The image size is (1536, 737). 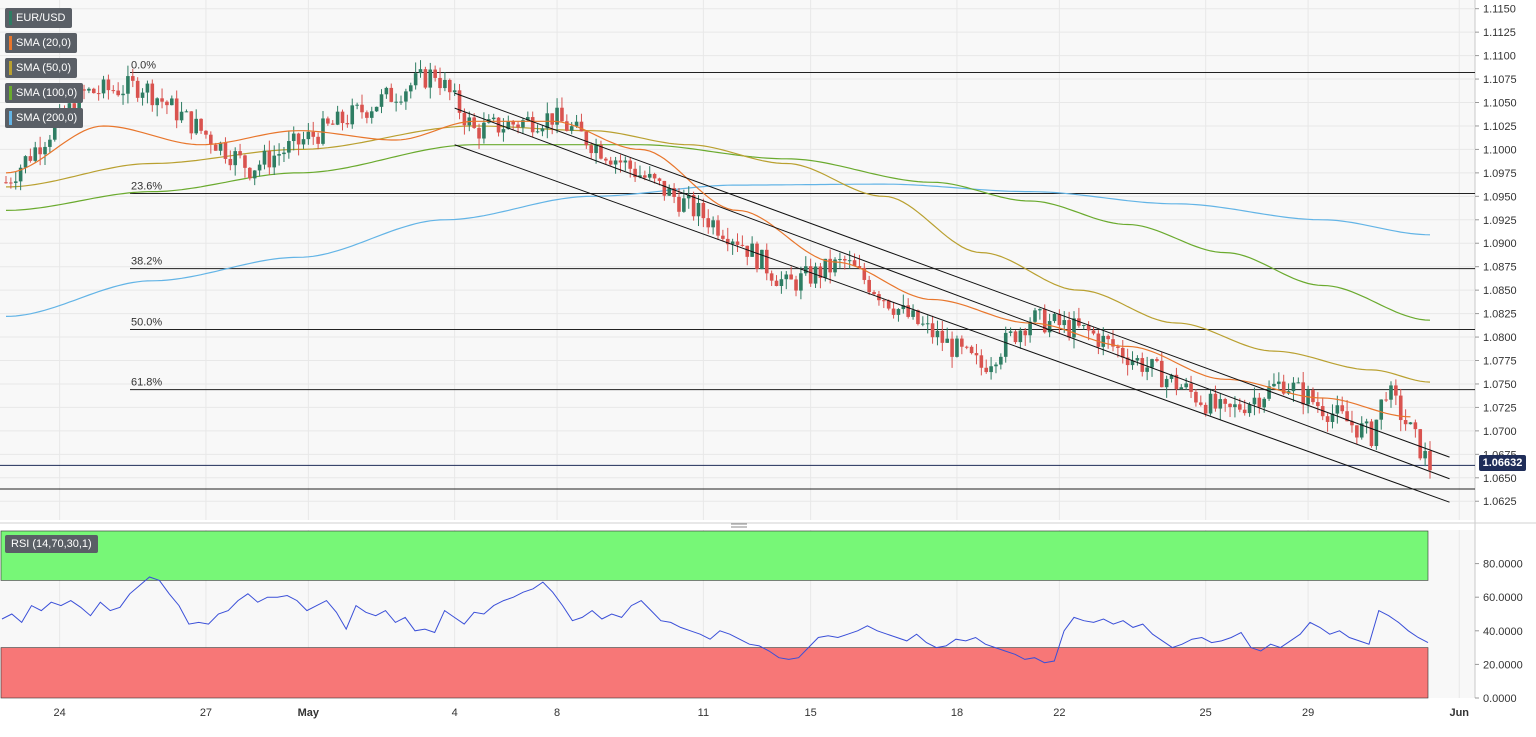 What do you see at coordinates (44, 93) in the screenshot?
I see `legend-sma100: SMA (100,0)` at bounding box center [44, 93].